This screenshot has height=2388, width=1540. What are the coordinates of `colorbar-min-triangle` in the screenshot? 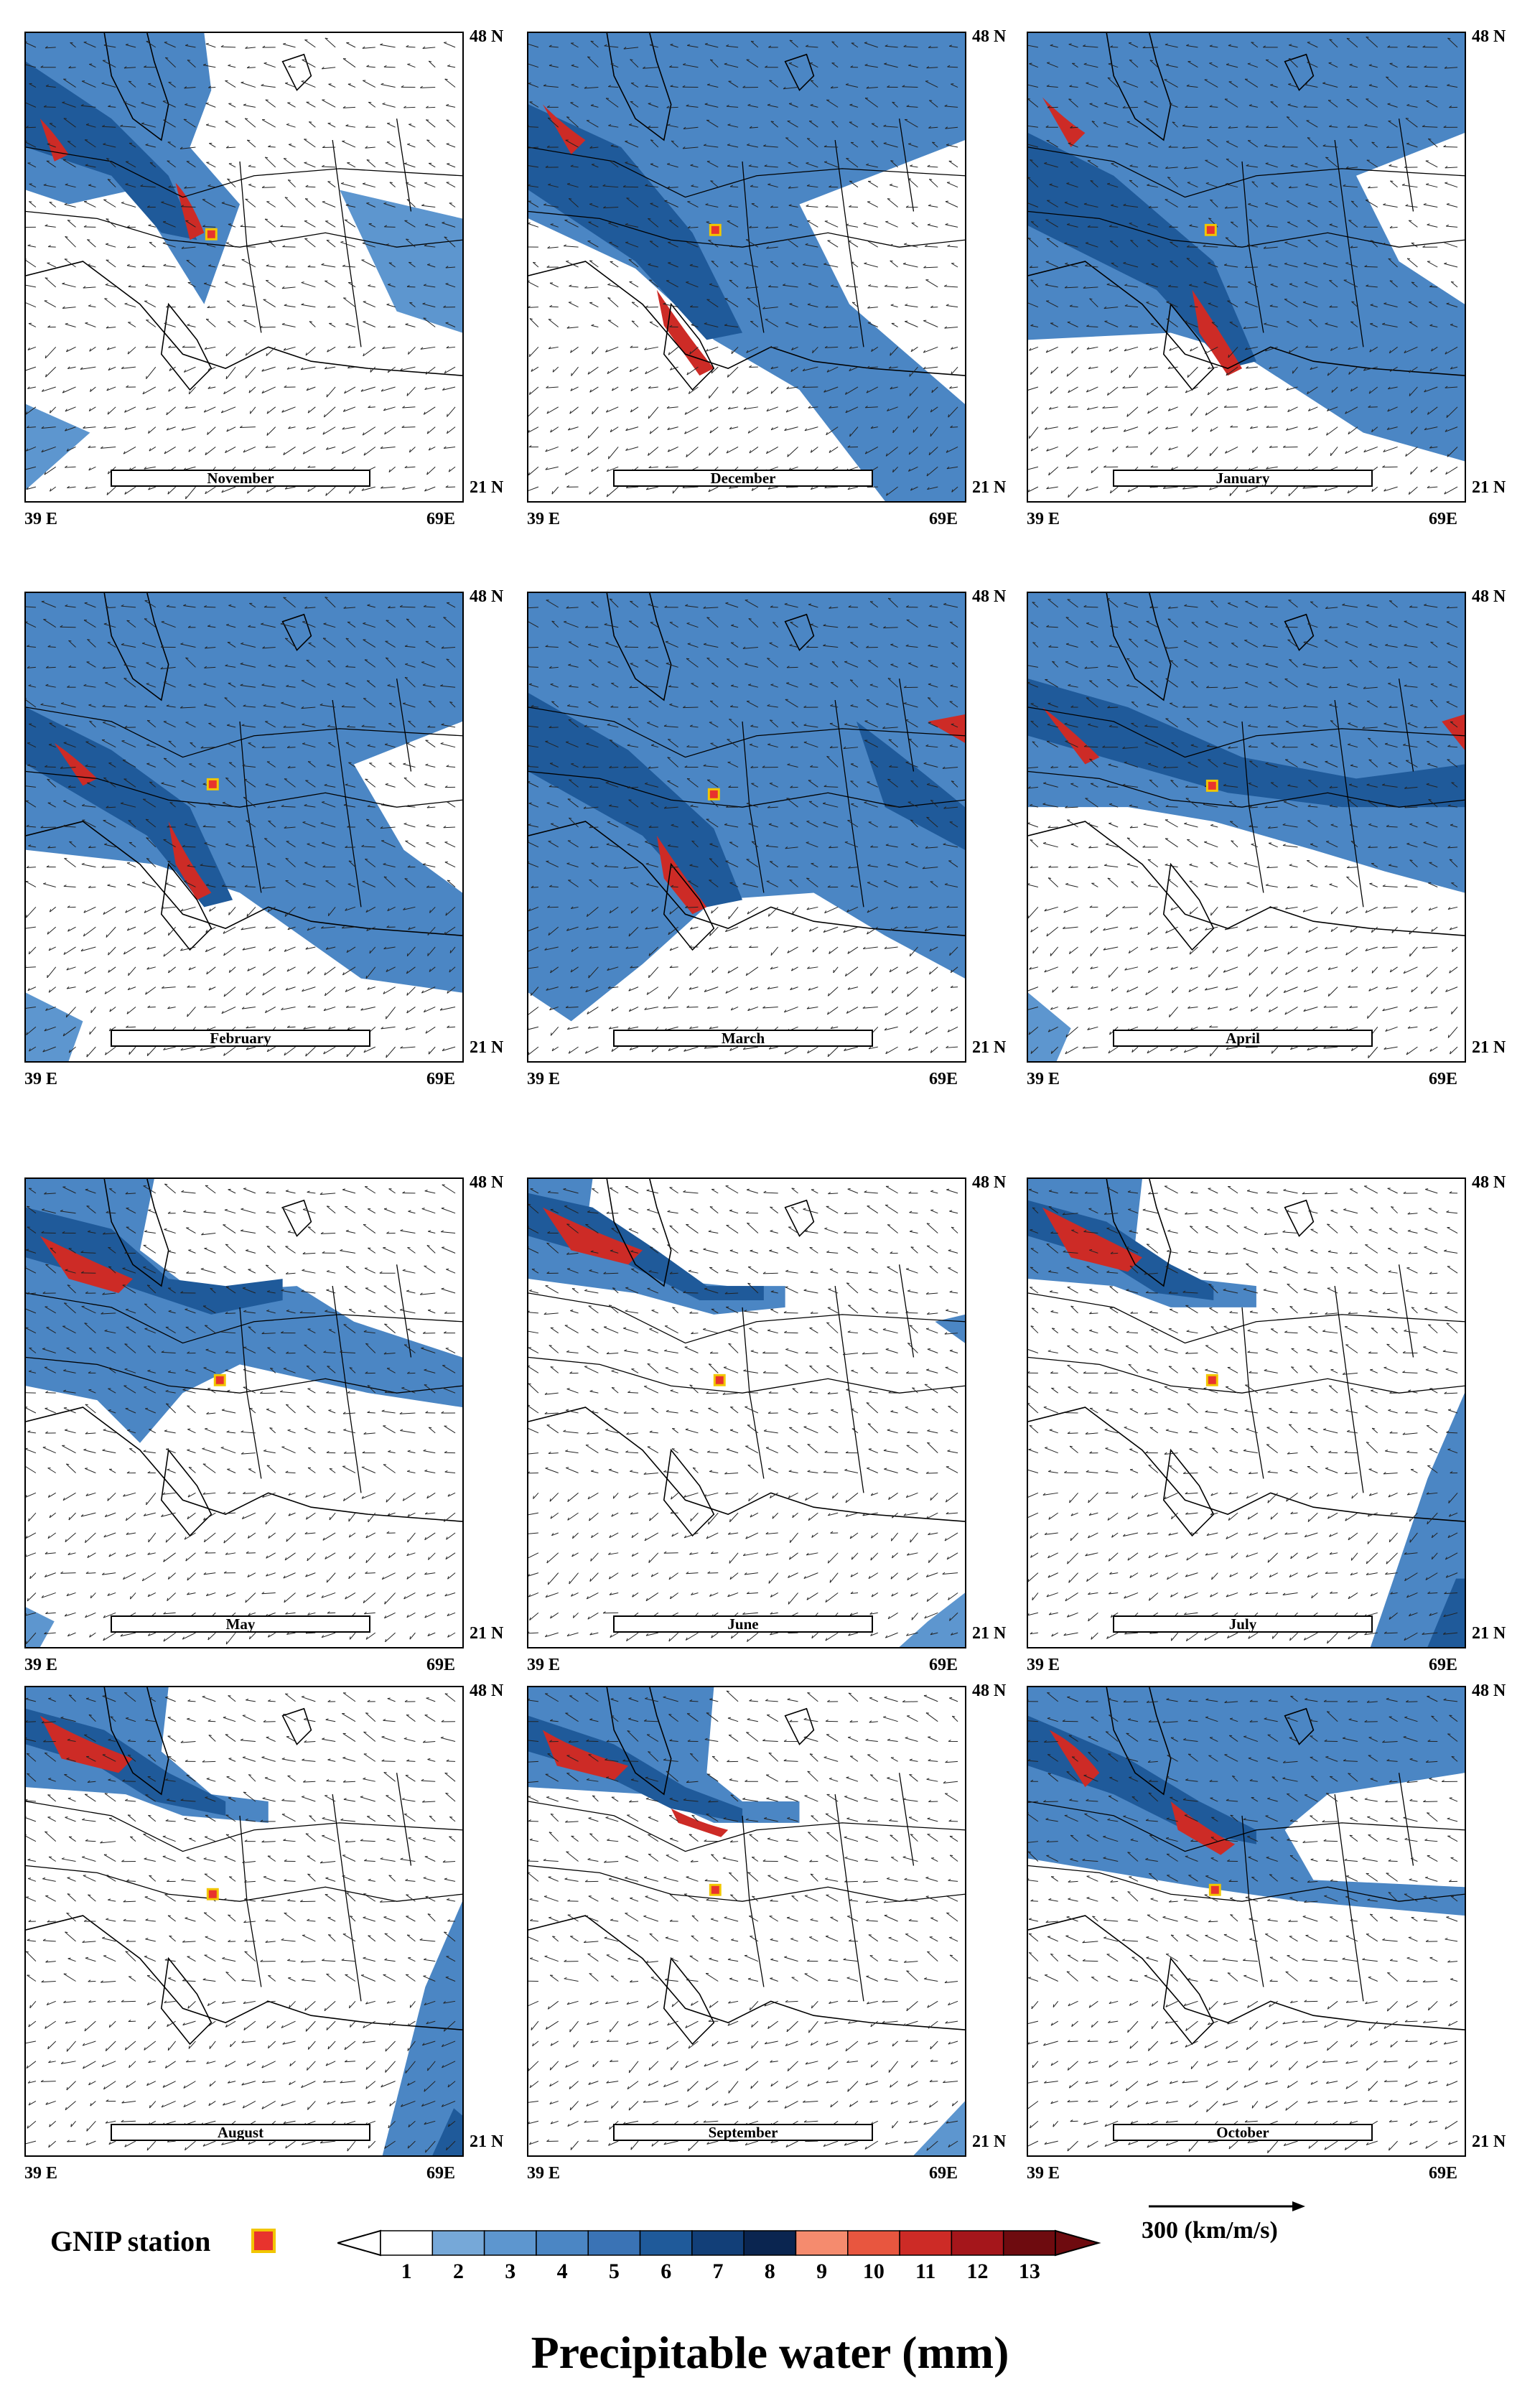 It's located at (359, 2243).